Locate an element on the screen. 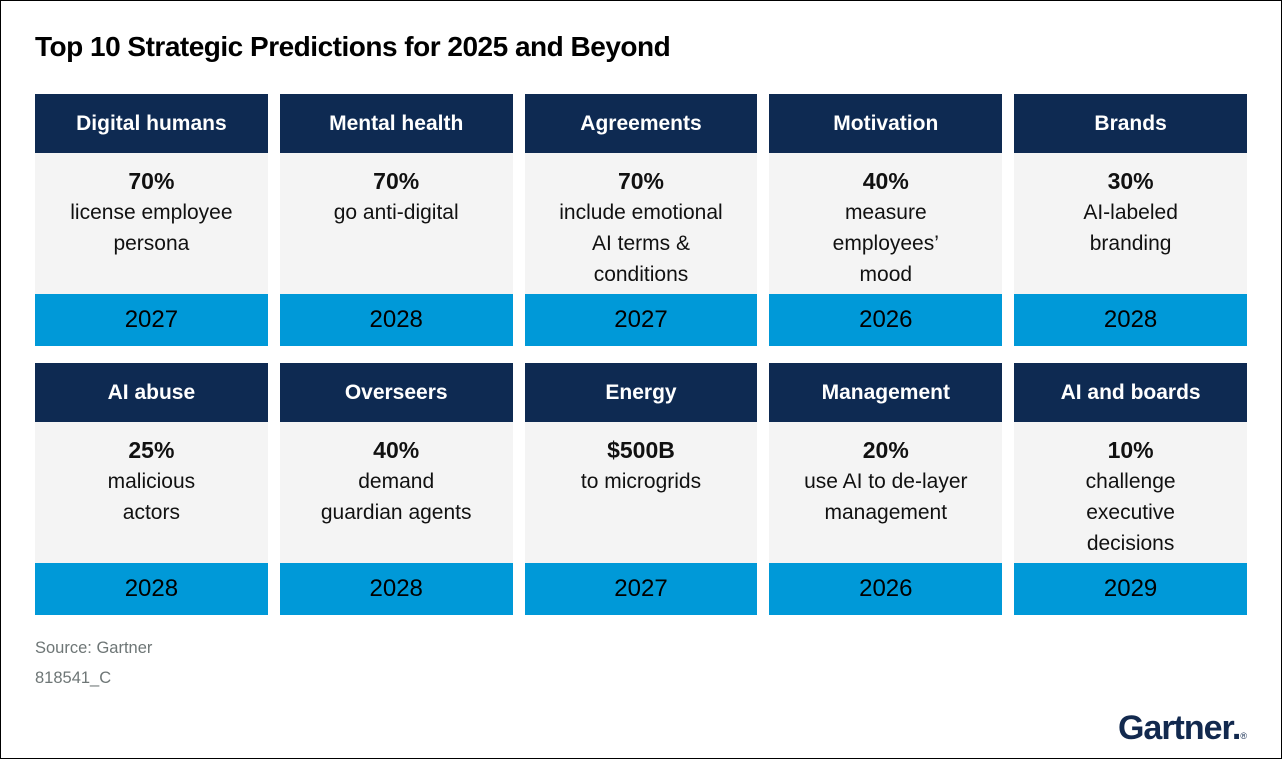  card-description: challenge executive decisions is located at coordinates (1130, 512).